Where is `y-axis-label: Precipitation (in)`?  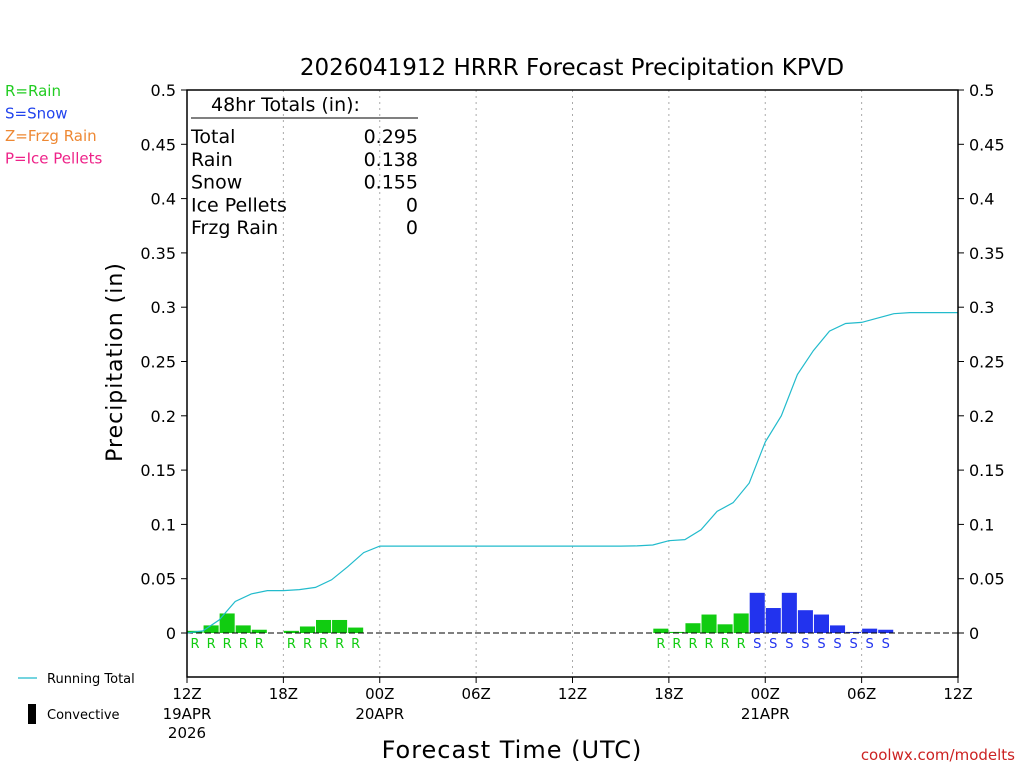 y-axis-label: Precipitation (in) is located at coordinates (115, 362).